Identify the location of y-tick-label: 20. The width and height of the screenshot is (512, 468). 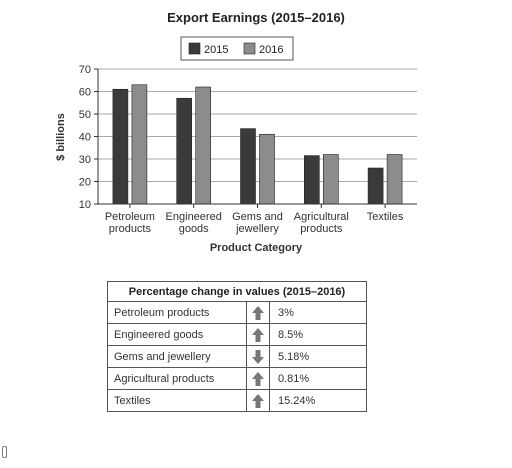
(85, 183).